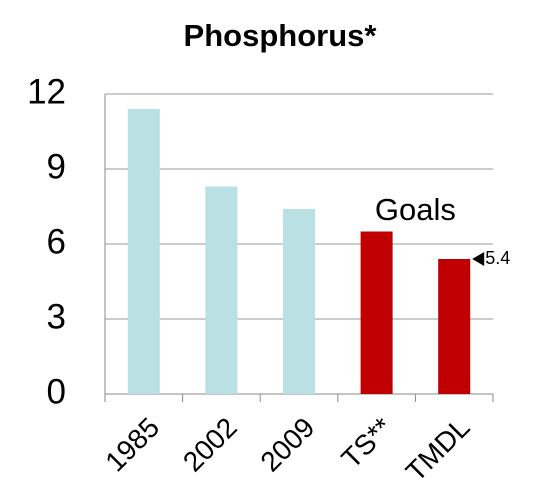 The image size is (533, 501). What do you see at coordinates (415, 209) in the screenshot?
I see `annotation: Goals` at bounding box center [415, 209].